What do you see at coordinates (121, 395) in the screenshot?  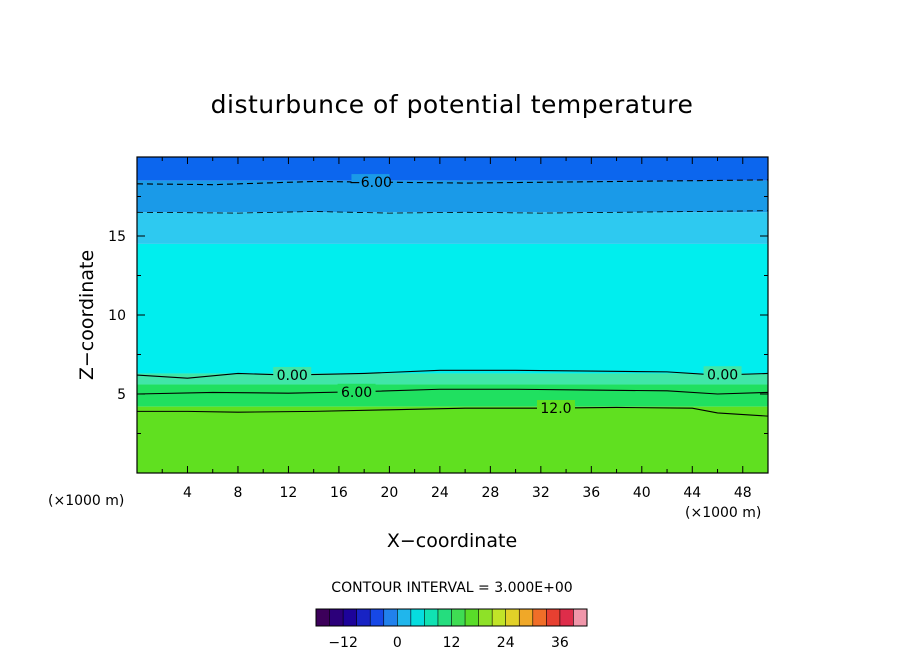 I see `y-tick-label: 5` at bounding box center [121, 395].